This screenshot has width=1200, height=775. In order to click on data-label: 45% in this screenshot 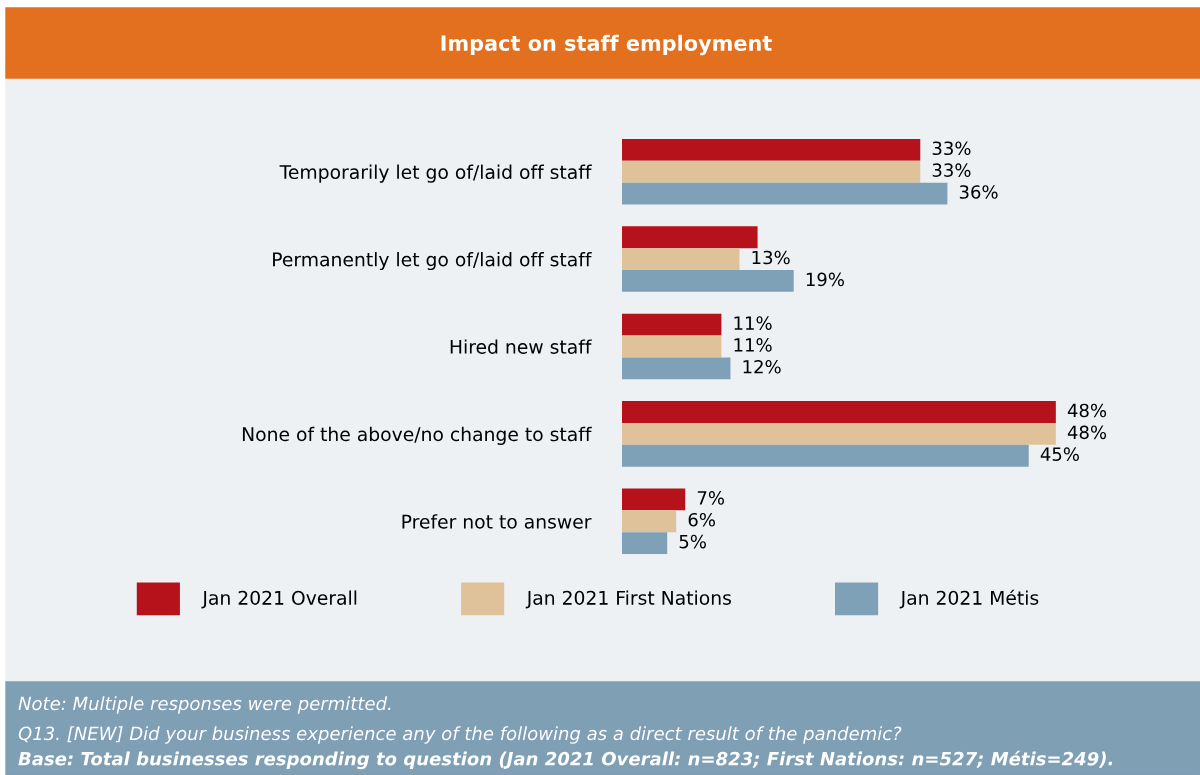, I will do `click(1059, 454)`.